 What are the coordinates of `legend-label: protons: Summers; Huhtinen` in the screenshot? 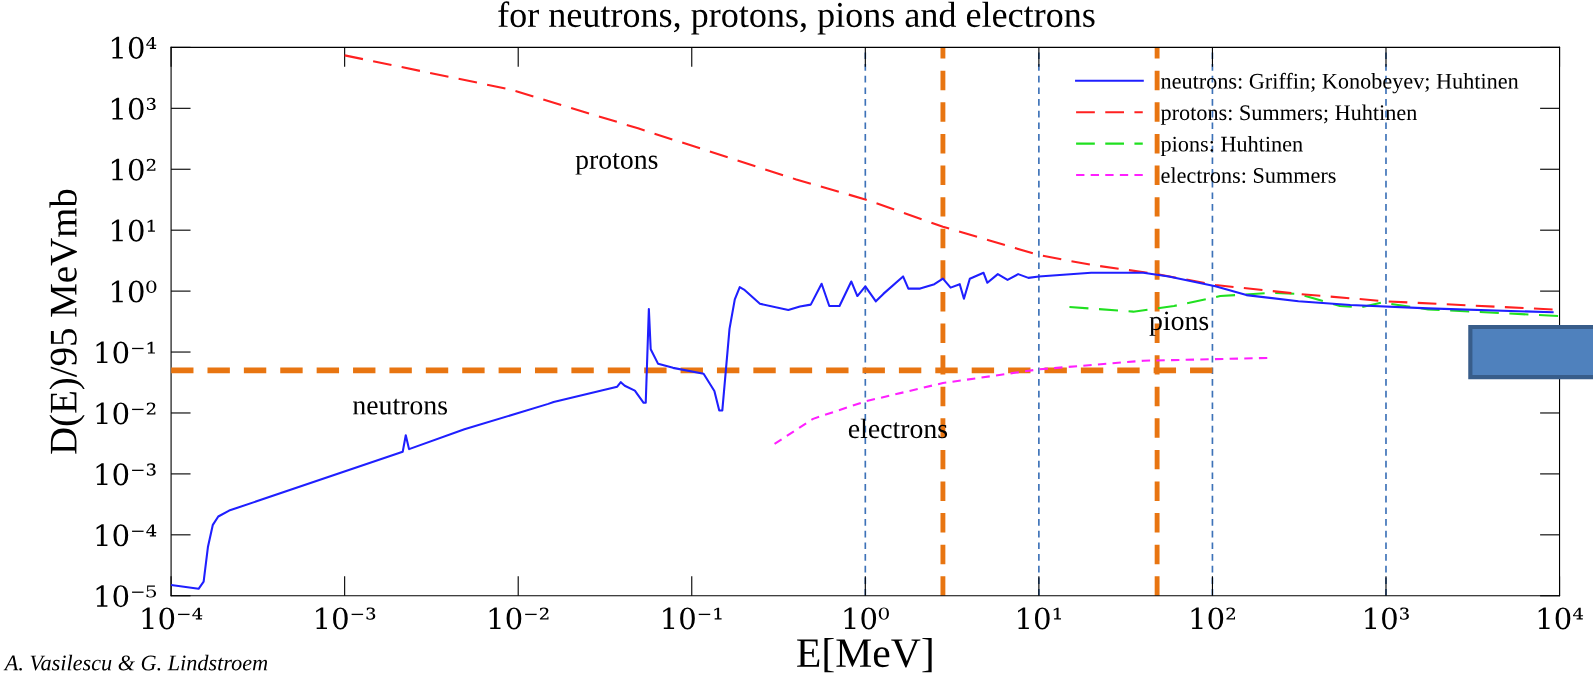 It's located at (1288, 114).